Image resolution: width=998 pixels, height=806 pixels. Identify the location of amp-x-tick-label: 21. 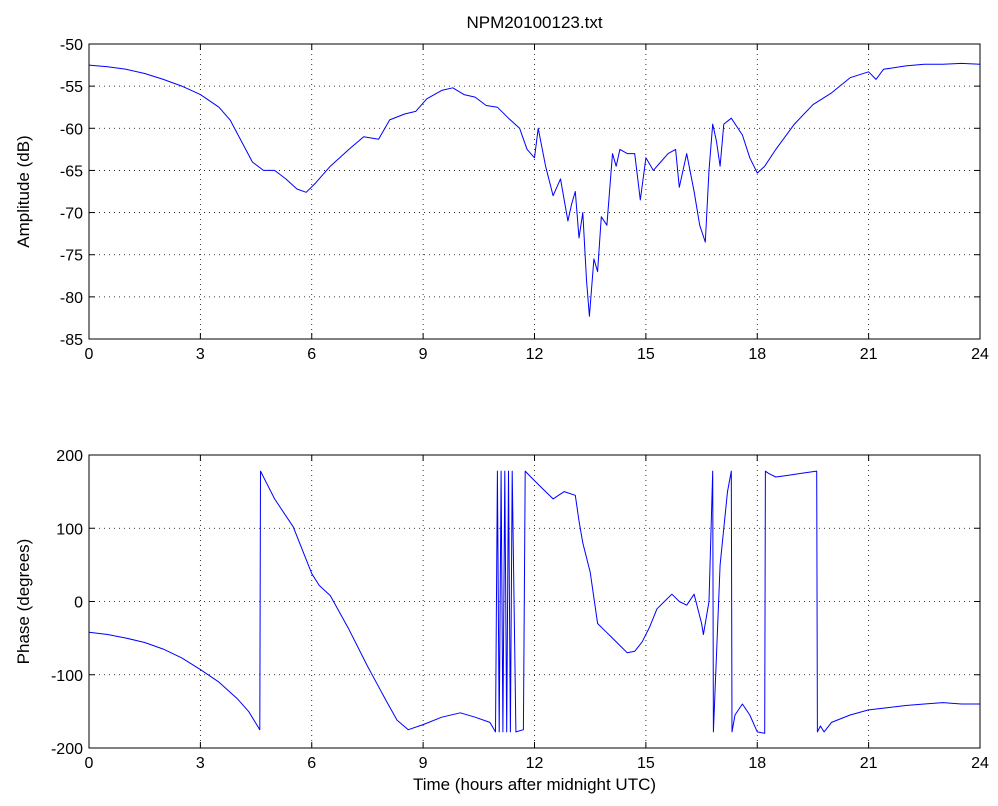
(869, 354).